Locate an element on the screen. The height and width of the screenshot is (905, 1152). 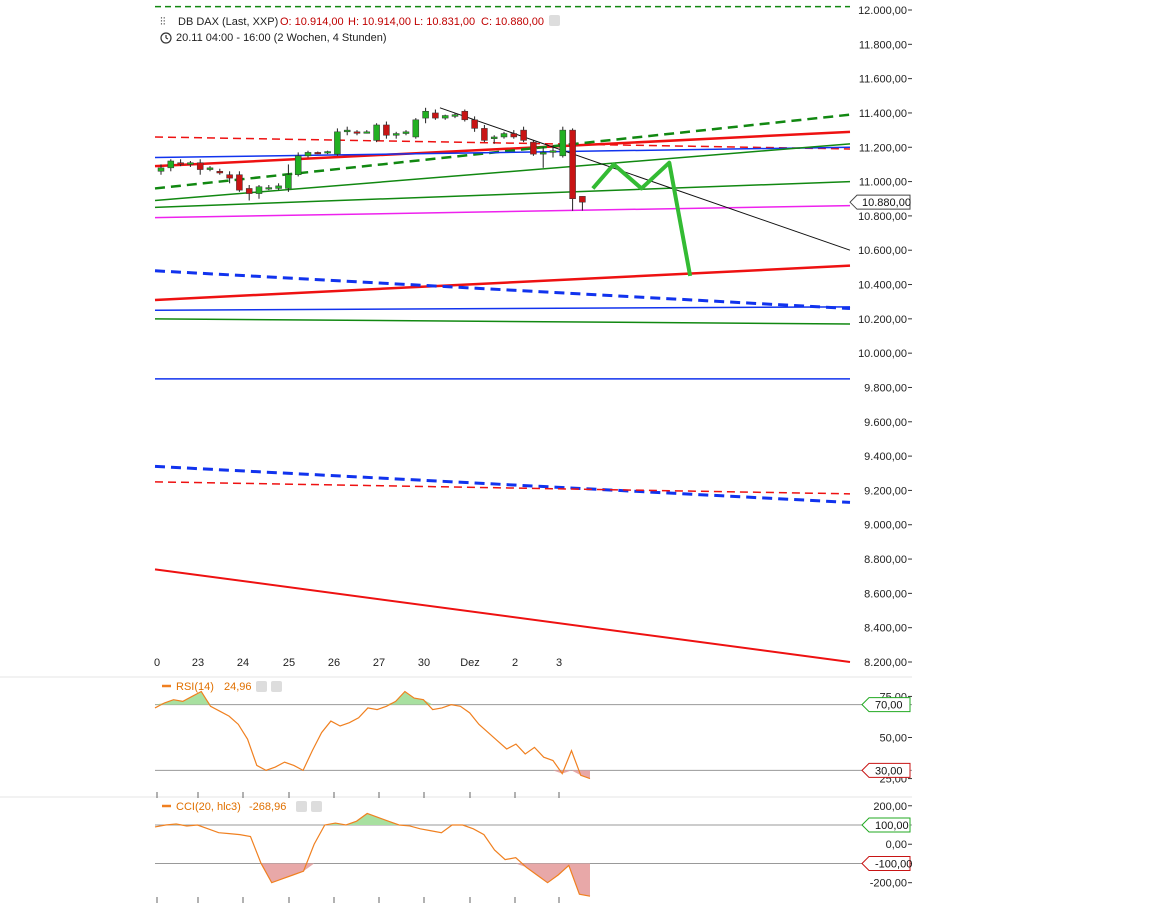
y-tick-label: 200,00 is located at coordinates (890, 807).